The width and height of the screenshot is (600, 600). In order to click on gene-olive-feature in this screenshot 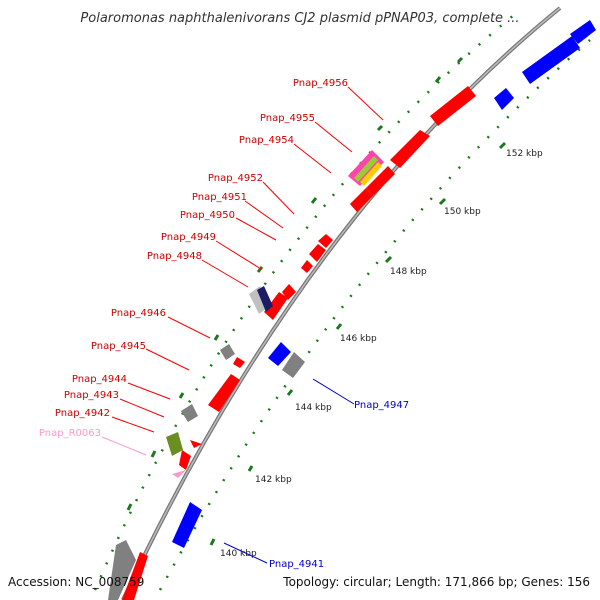, I will do `click(174, 444)`.